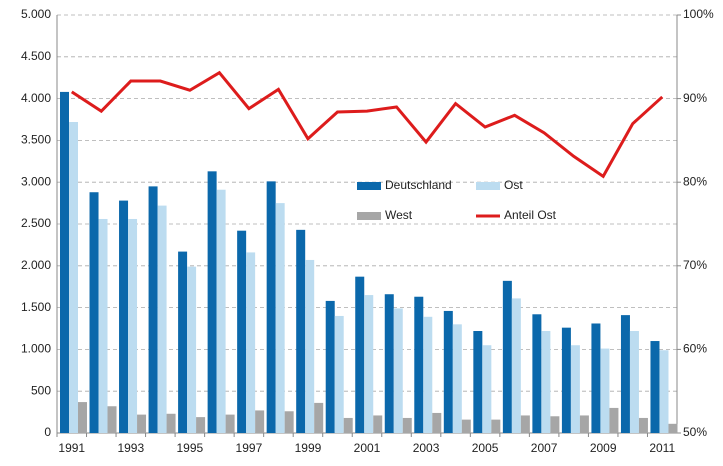 The height and width of the screenshot is (466, 723). Describe the element at coordinates (695, 98) in the screenshot. I see `y2-tick-label: 90%` at that location.